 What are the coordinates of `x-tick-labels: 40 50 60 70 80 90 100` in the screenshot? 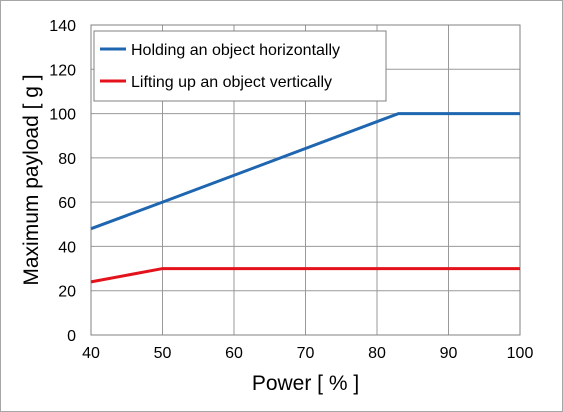 It's located at (307, 353).